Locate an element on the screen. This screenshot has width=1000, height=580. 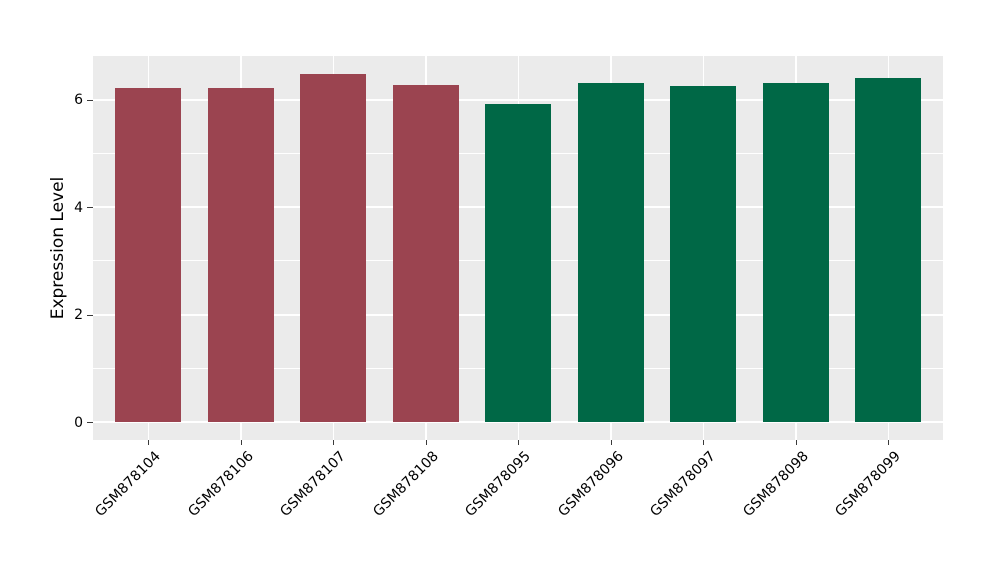
x-tick-label: GSM878107 is located at coordinates (313, 484).